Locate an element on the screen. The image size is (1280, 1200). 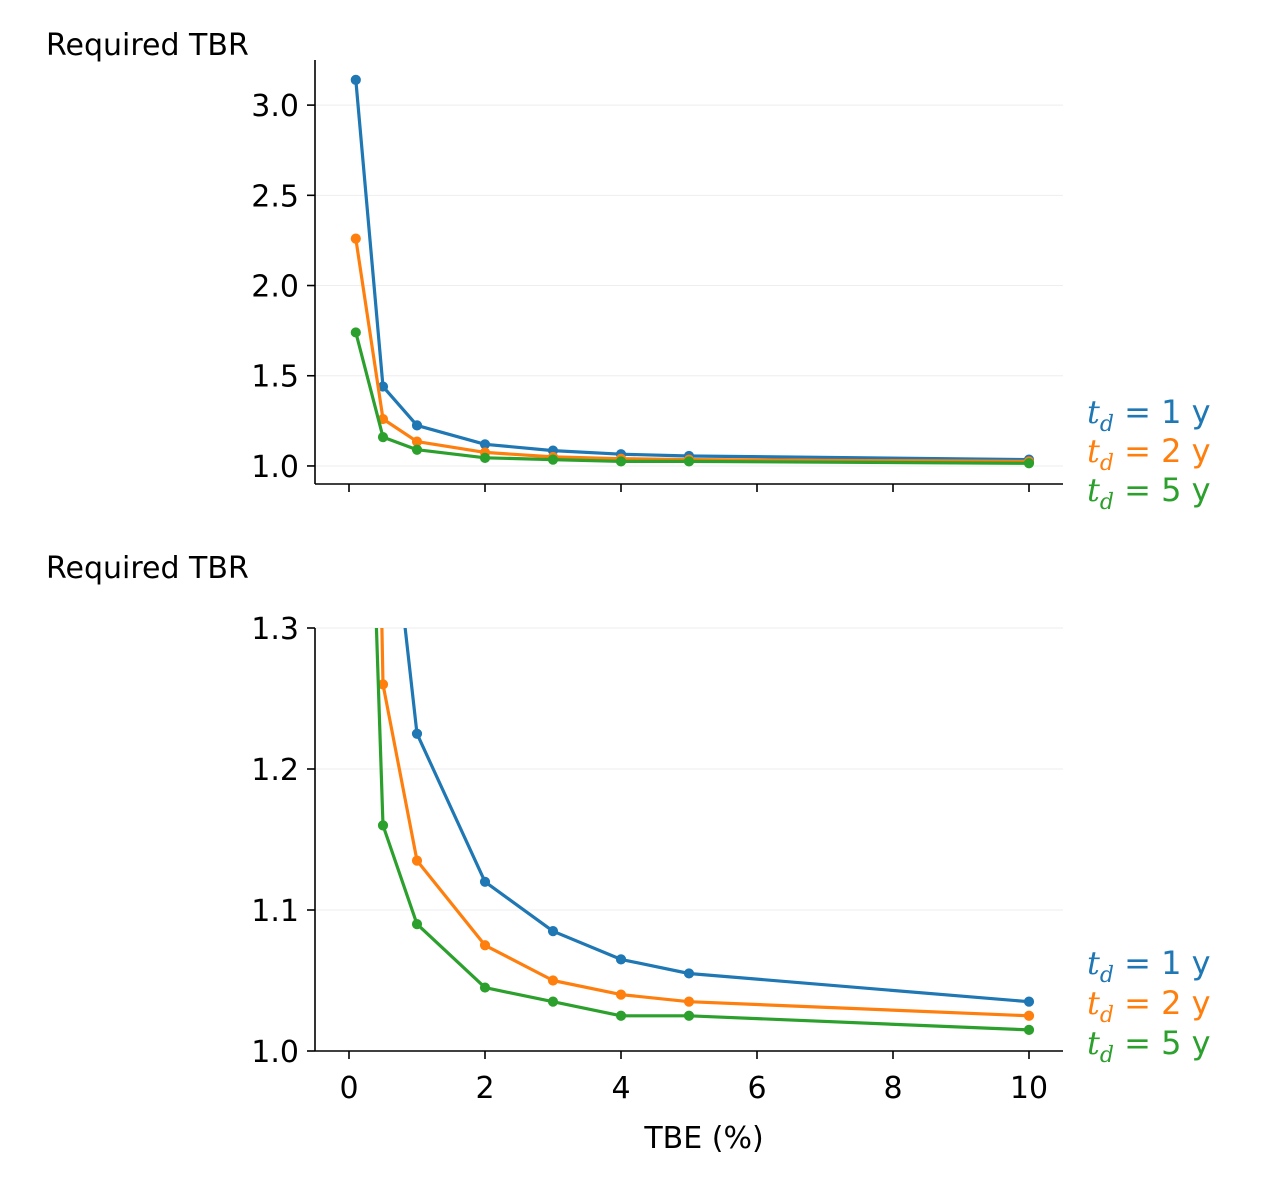
x-tick-label: 6 is located at coordinates (756, 1088).